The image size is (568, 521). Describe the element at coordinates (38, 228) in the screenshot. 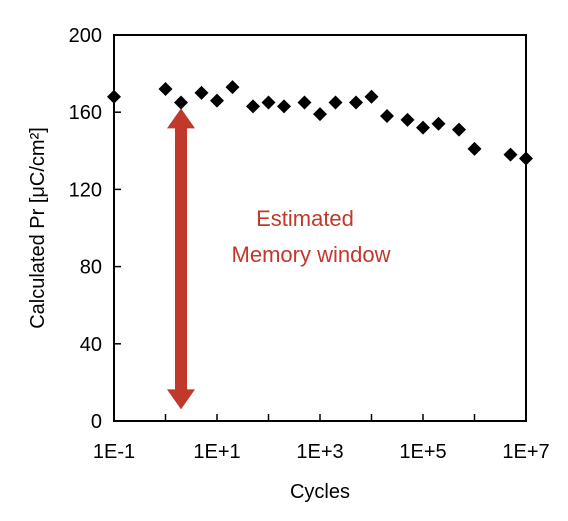

I see `y-axis-title: Calculated Pr [μC/cm²]` at that location.